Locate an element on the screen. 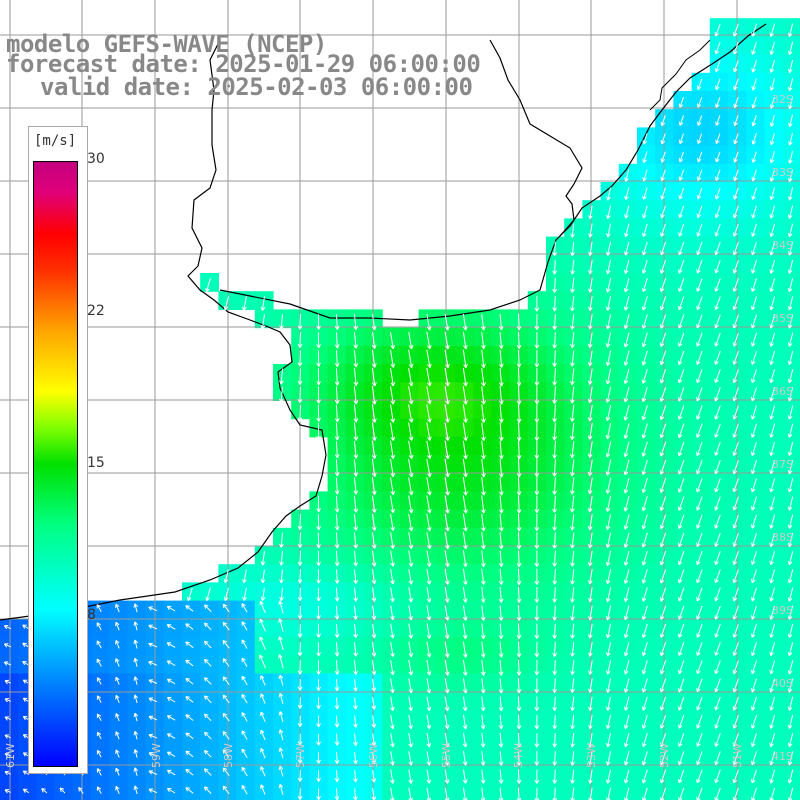 The height and width of the screenshot is (800, 800). longitude-label: 53W is located at coordinates (591, 755).